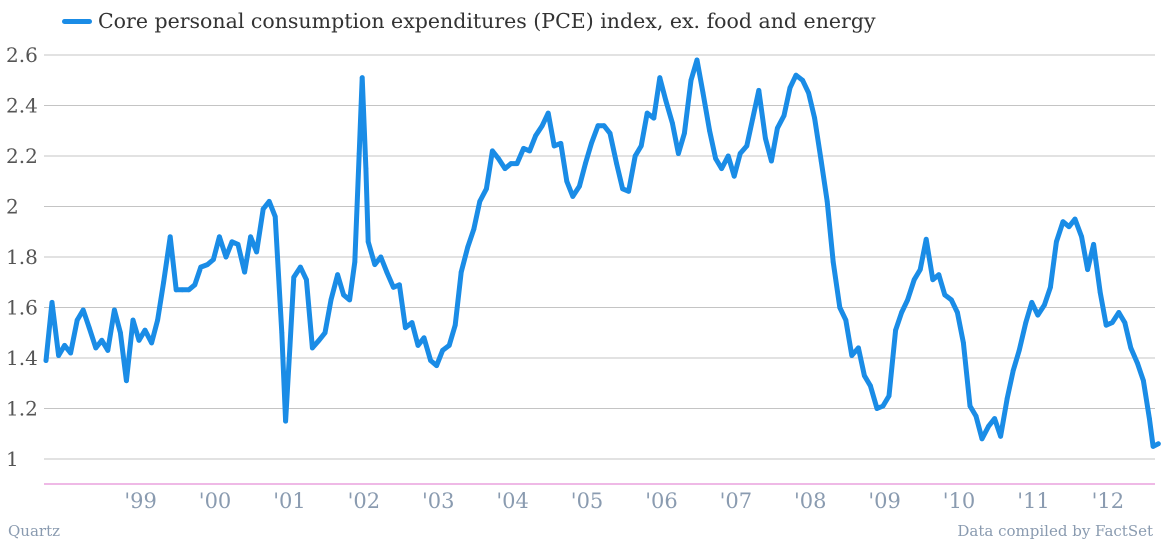 The width and height of the screenshot is (1161, 549). I want to click on x-tick-label: '99, so click(140, 501).